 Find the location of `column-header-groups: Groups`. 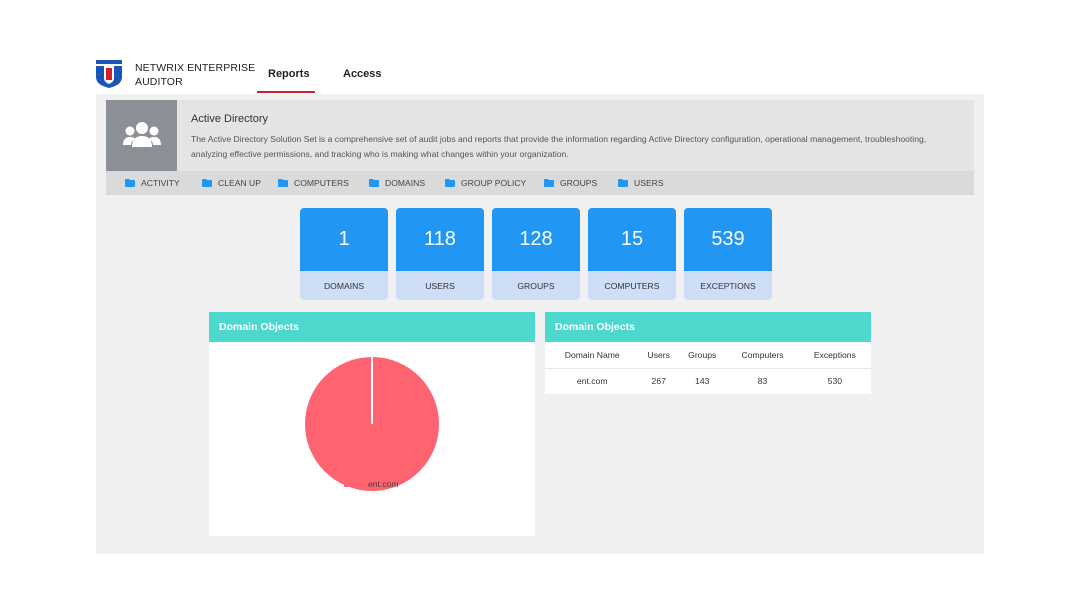

column-header-groups: Groups is located at coordinates (702, 355).